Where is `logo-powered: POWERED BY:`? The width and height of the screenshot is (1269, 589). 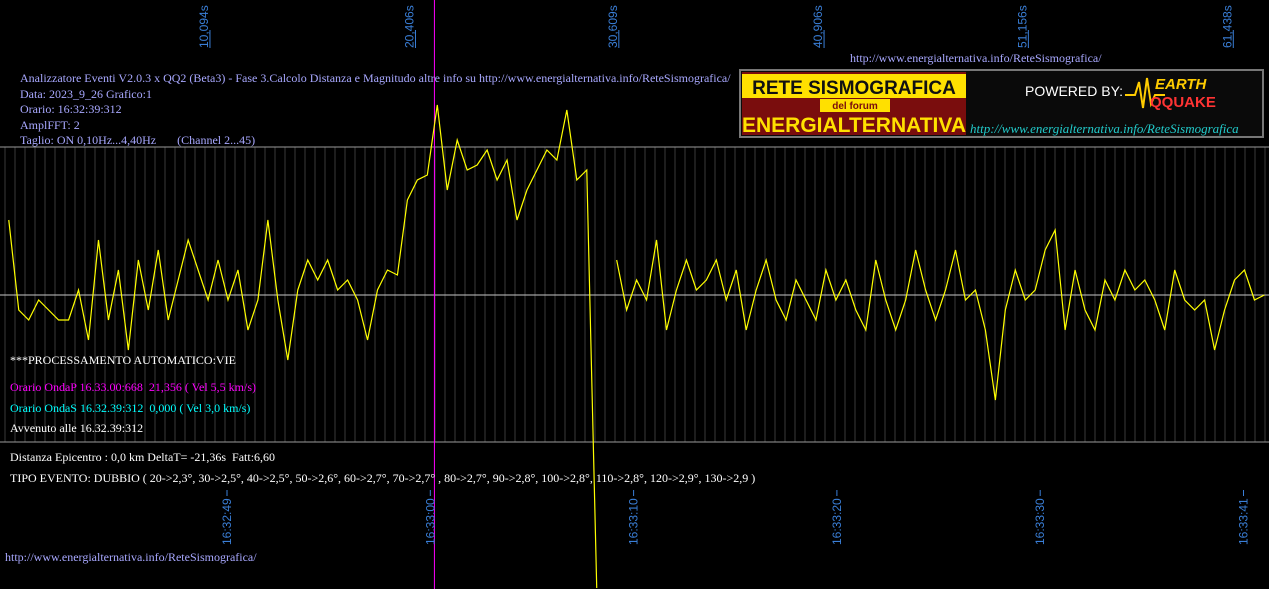
logo-powered: POWERED BY: is located at coordinates (1074, 91).